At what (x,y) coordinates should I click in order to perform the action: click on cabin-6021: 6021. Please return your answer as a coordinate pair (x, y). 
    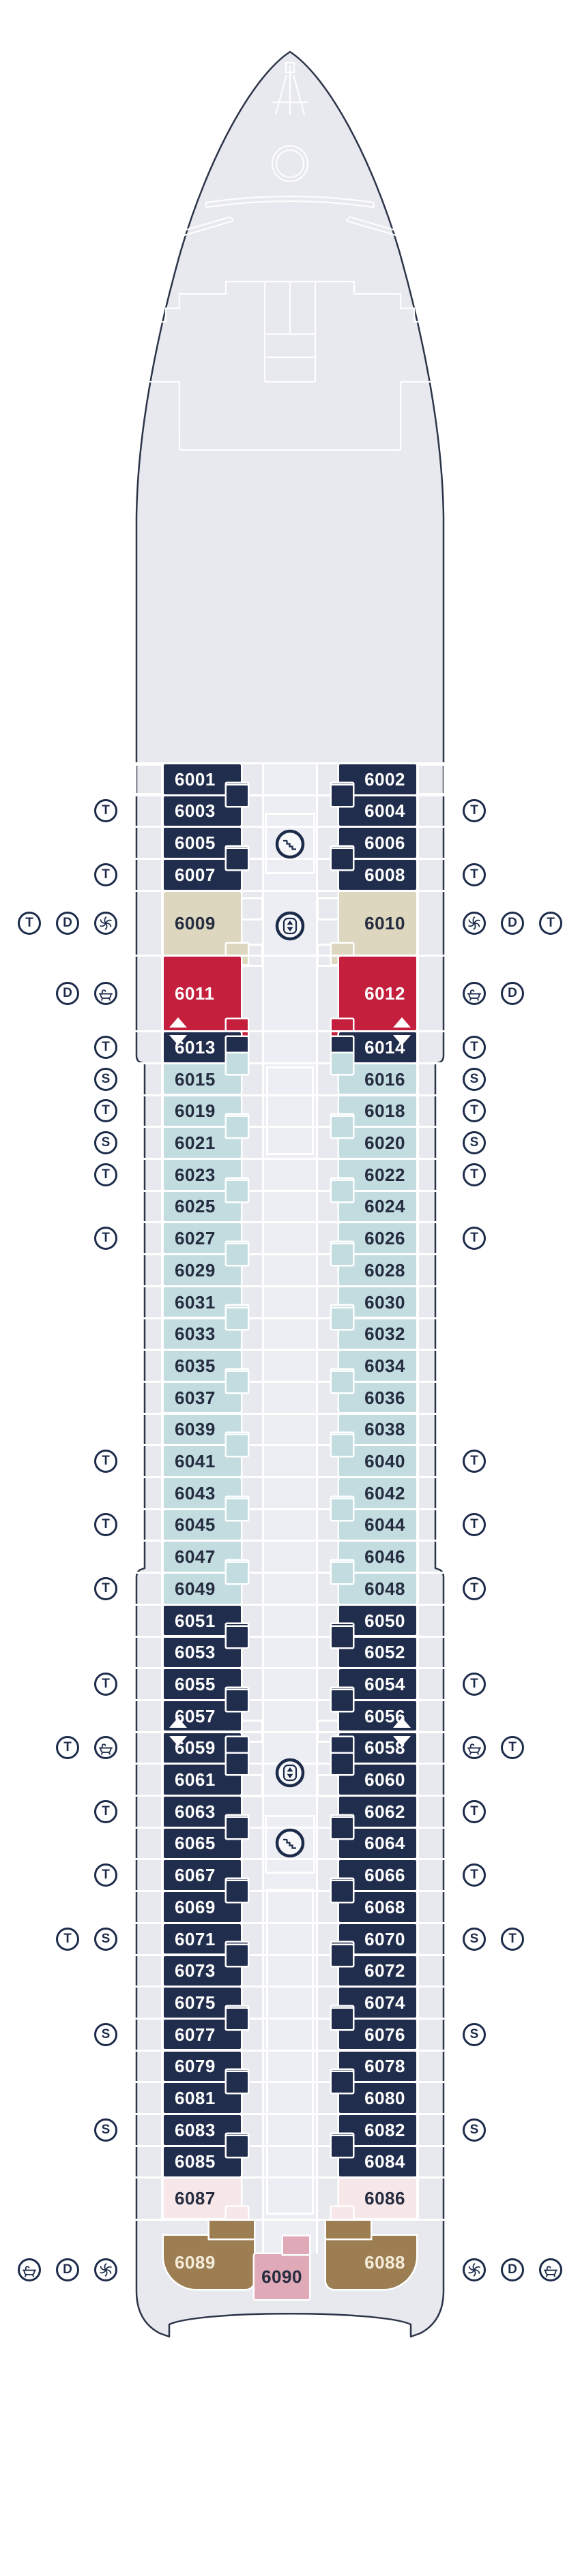
    Looking at the image, I should click on (202, 1143).